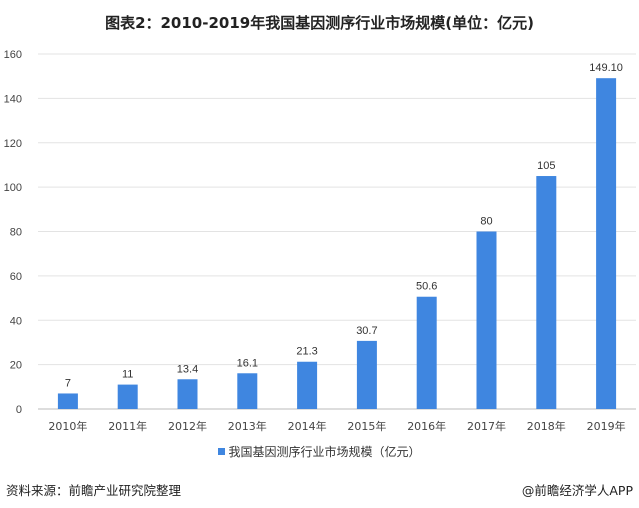 Image resolution: width=639 pixels, height=508 pixels. What do you see at coordinates (319, 23) in the screenshot?
I see `chart-title: 图表2：2010-2019年我国基因测序行业市场规模(单位：亿元)` at bounding box center [319, 23].